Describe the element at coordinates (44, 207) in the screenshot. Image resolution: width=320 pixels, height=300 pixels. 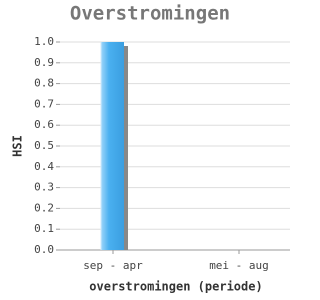
I see `y-tick-label: 0.2` at that location.